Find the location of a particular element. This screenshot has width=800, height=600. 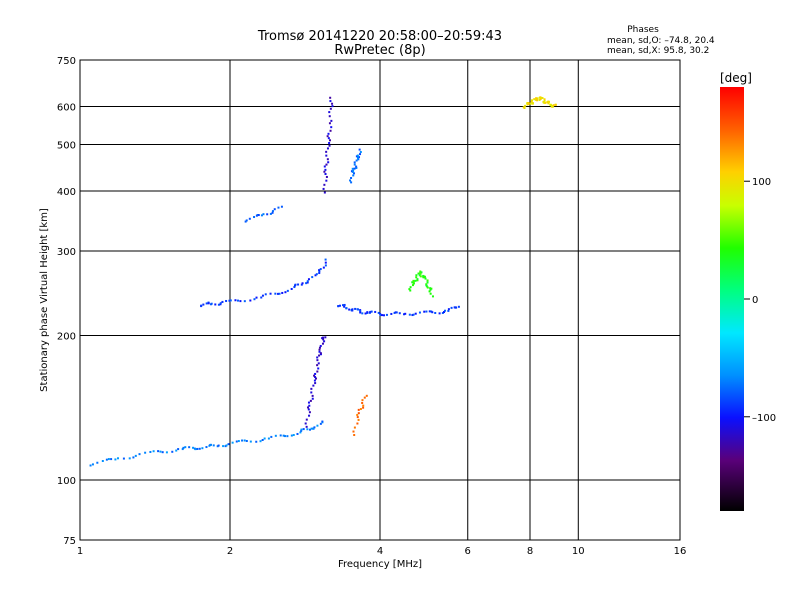

chart-subtitle: RwPretec (8p) is located at coordinates (379, 50).